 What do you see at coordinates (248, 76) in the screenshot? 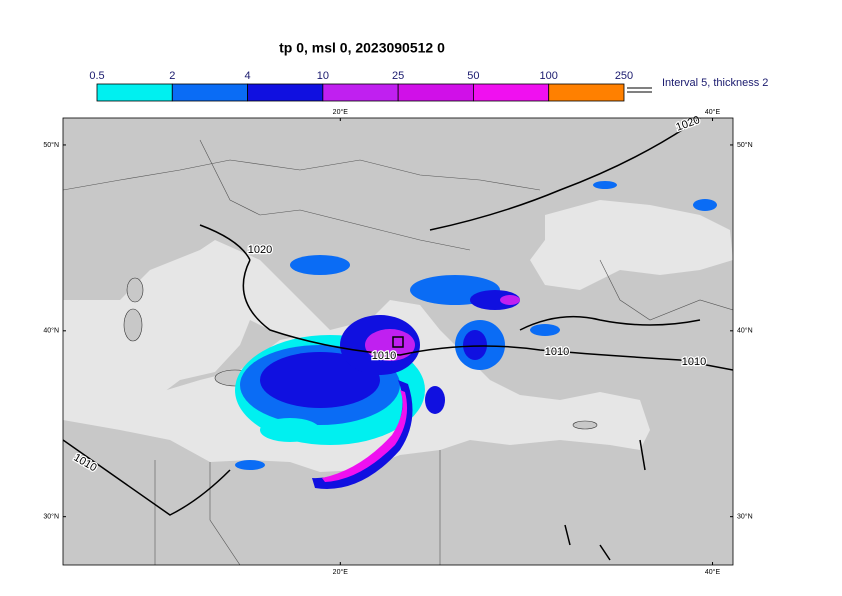
I see `colorbar-label: 4` at bounding box center [248, 76].